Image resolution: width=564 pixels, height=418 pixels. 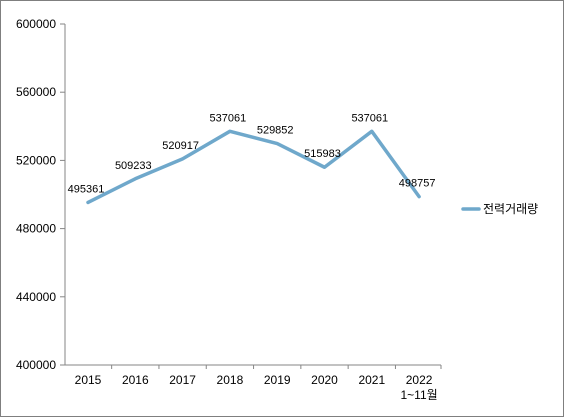 I want to click on y-tick-label: 560000, so click(x=36, y=92).